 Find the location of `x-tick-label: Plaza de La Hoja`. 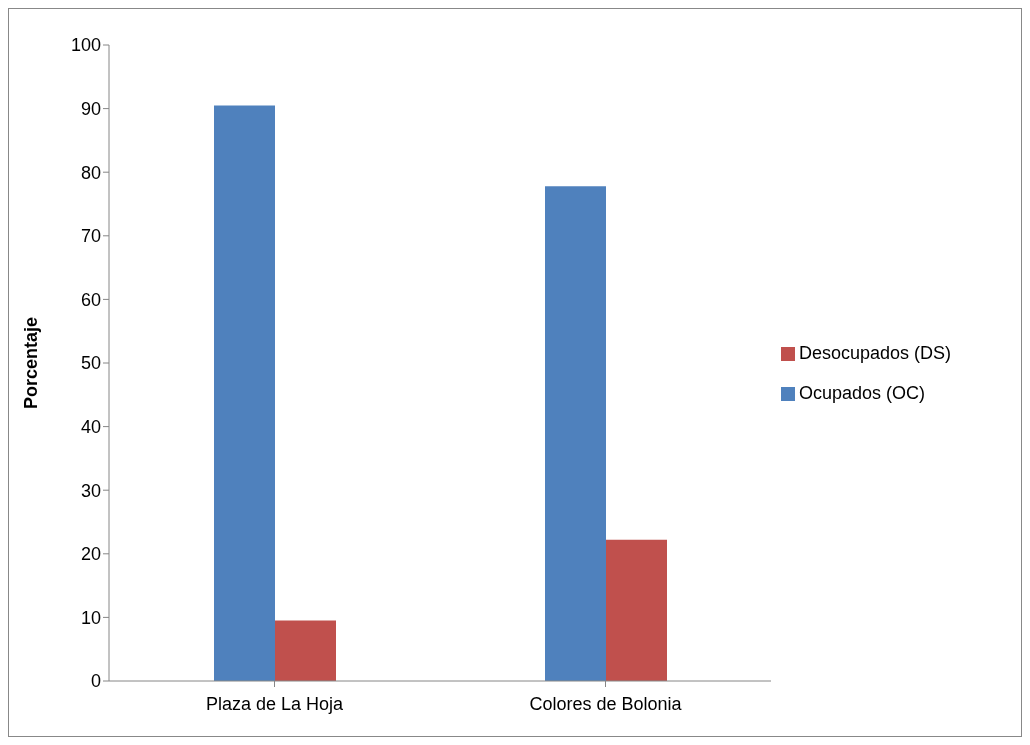

x-tick-label: Plaza de La Hoja is located at coordinates (275, 703).